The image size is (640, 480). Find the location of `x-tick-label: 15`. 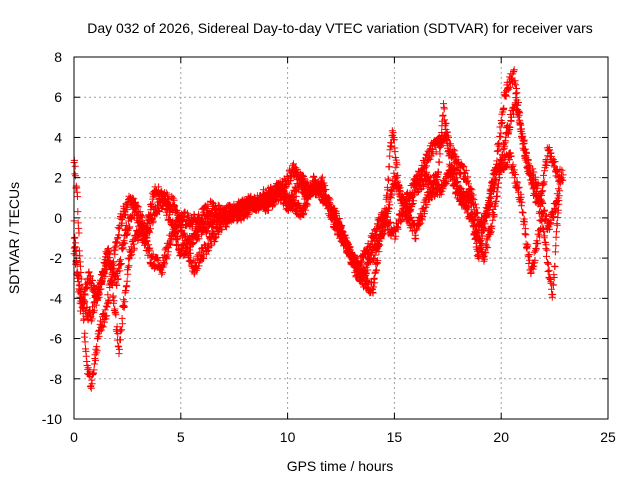

x-tick-label: 15 is located at coordinates (395, 437).